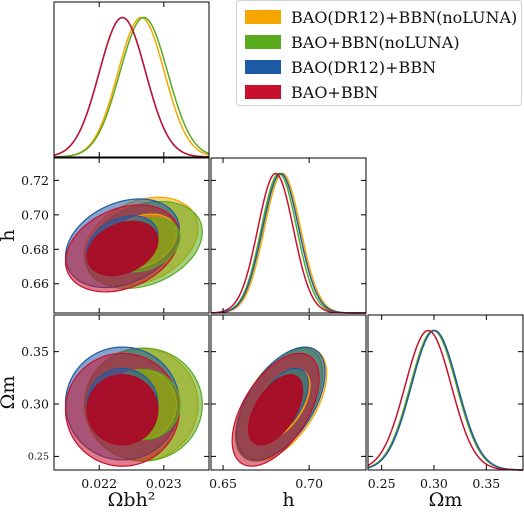  I want to click on y-axis-label: Ωm, so click(9, 393).